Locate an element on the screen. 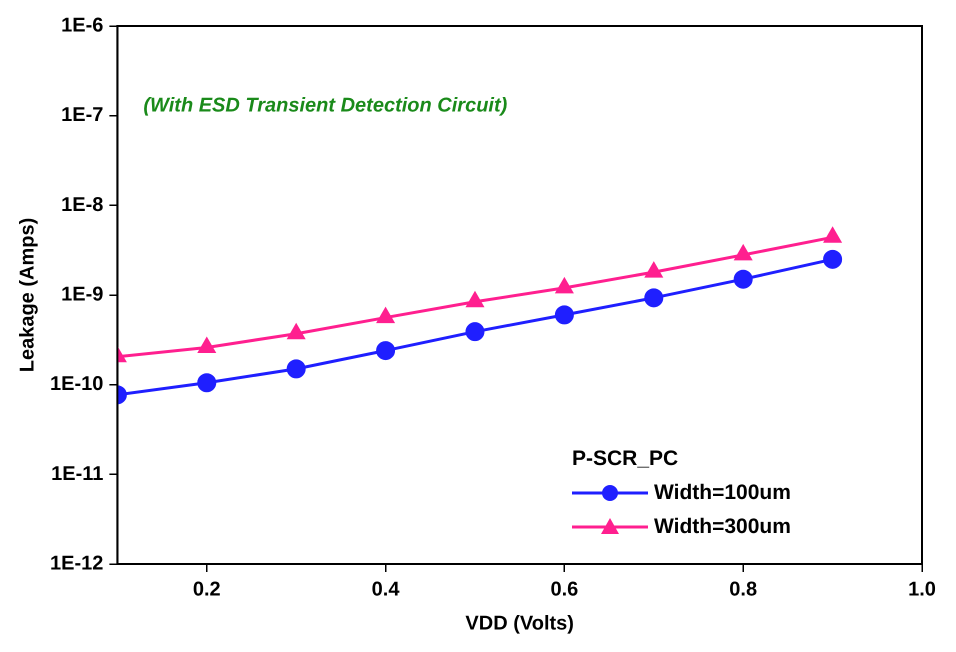  y-tick-label: 1E-6 is located at coordinates (82, 25).